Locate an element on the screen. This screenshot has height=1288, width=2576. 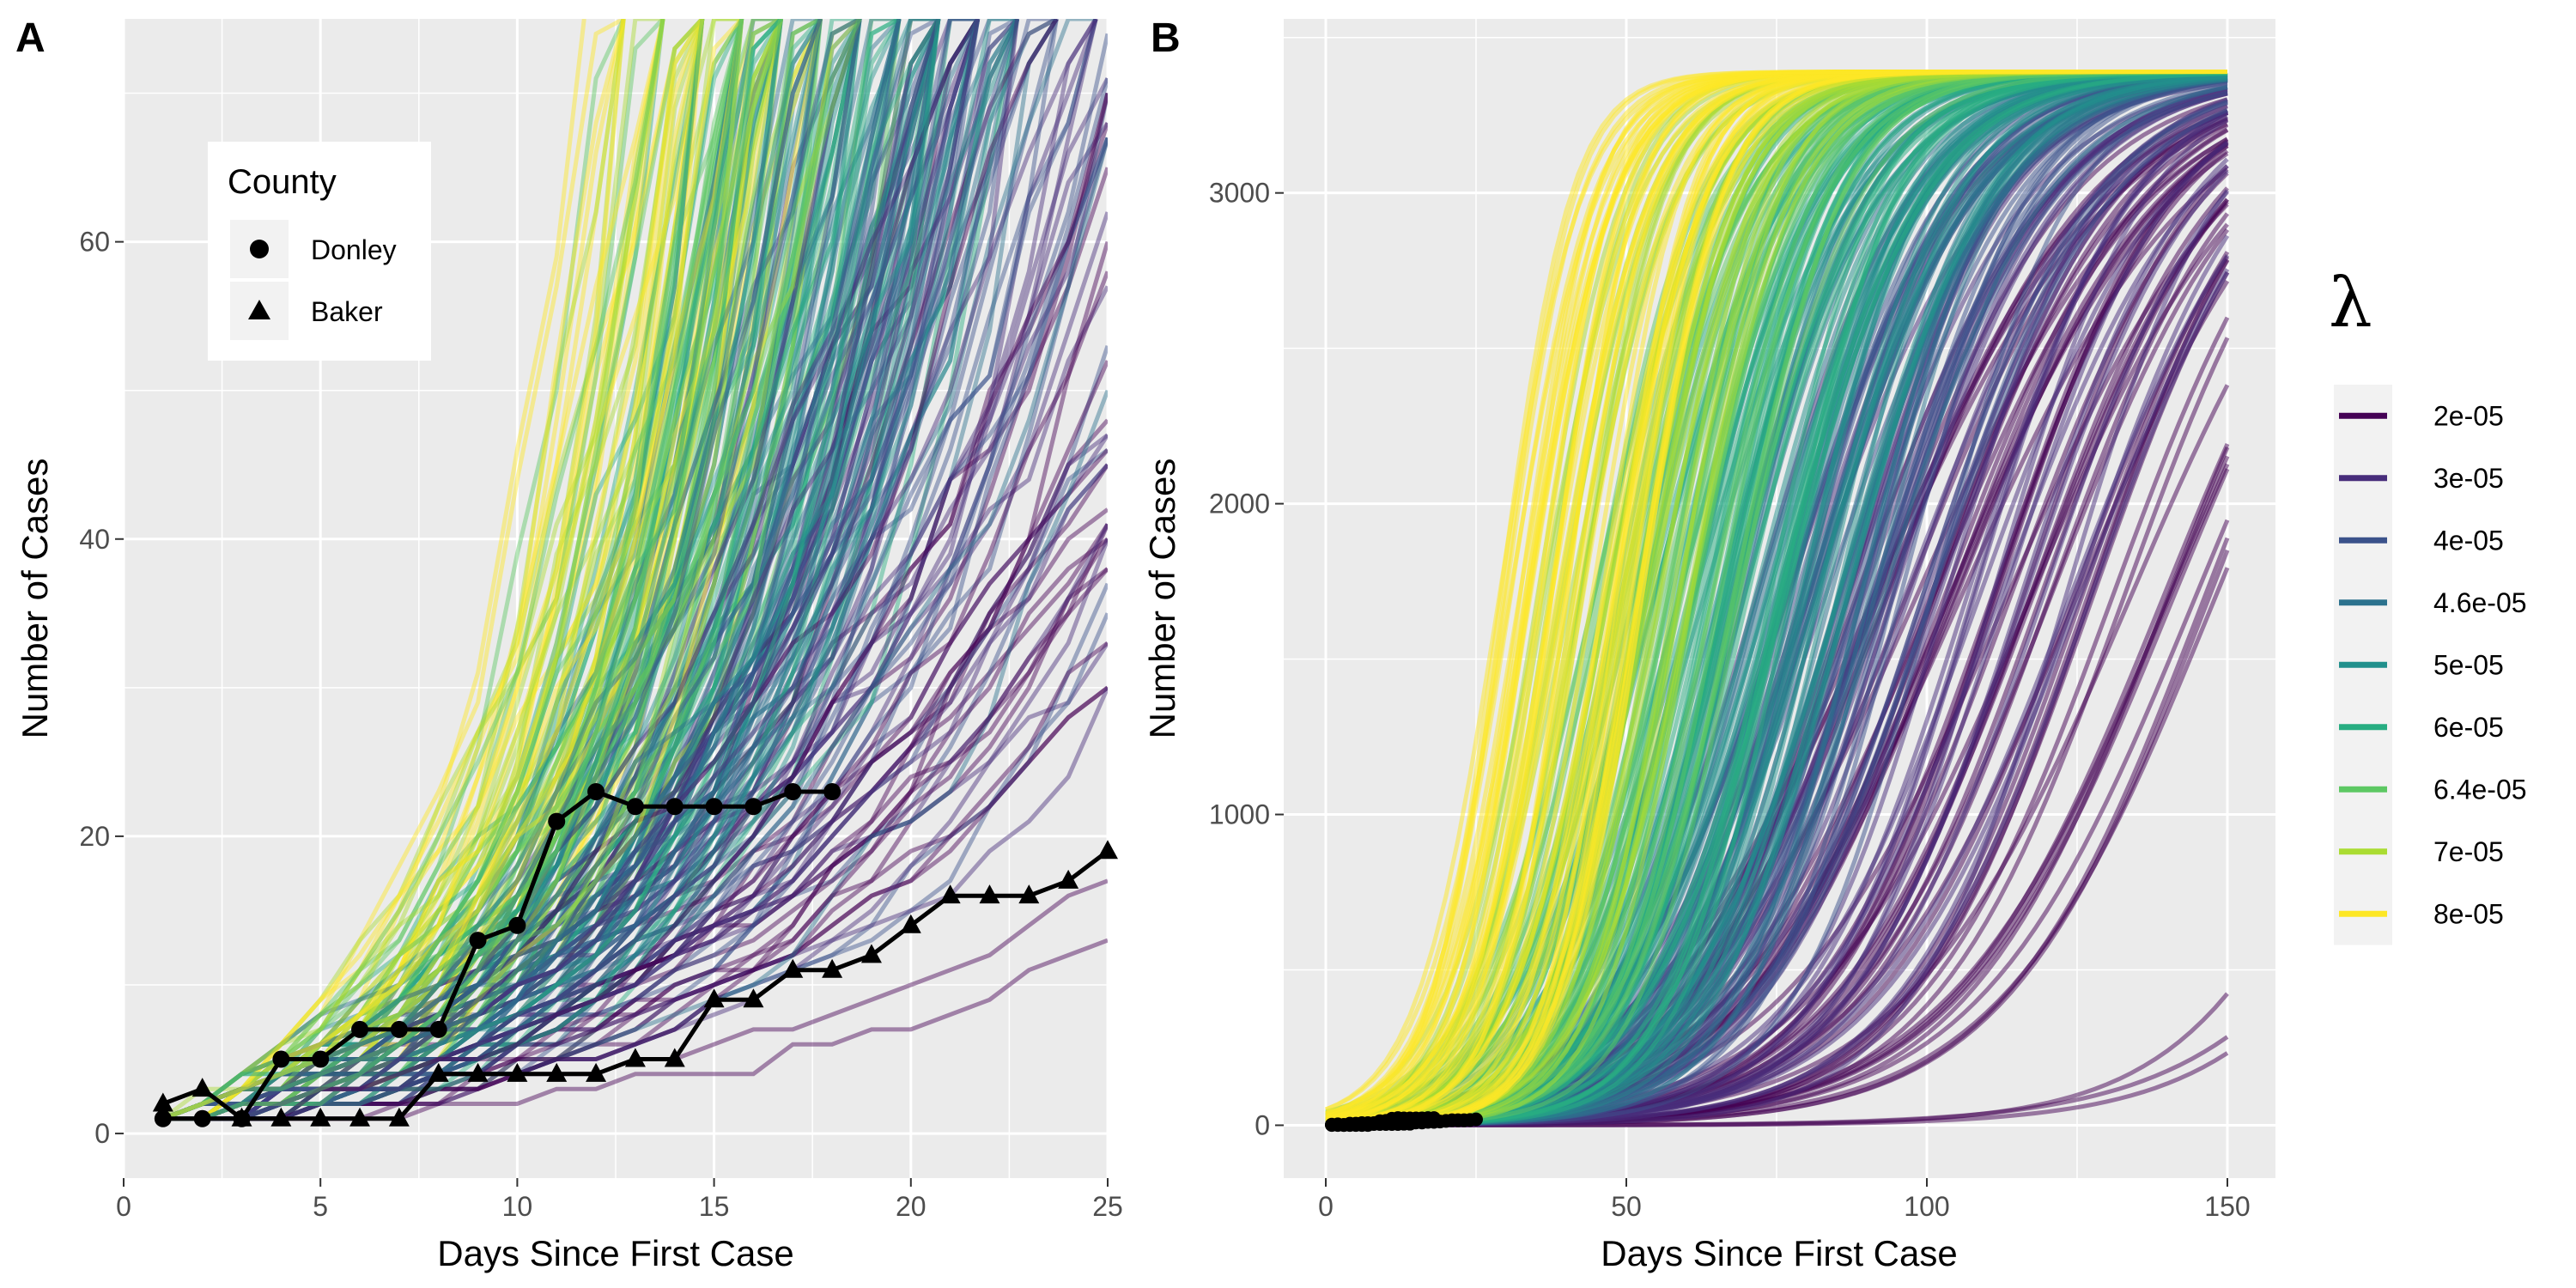
panel-a-simulation-line is located at coordinates (635, 867).